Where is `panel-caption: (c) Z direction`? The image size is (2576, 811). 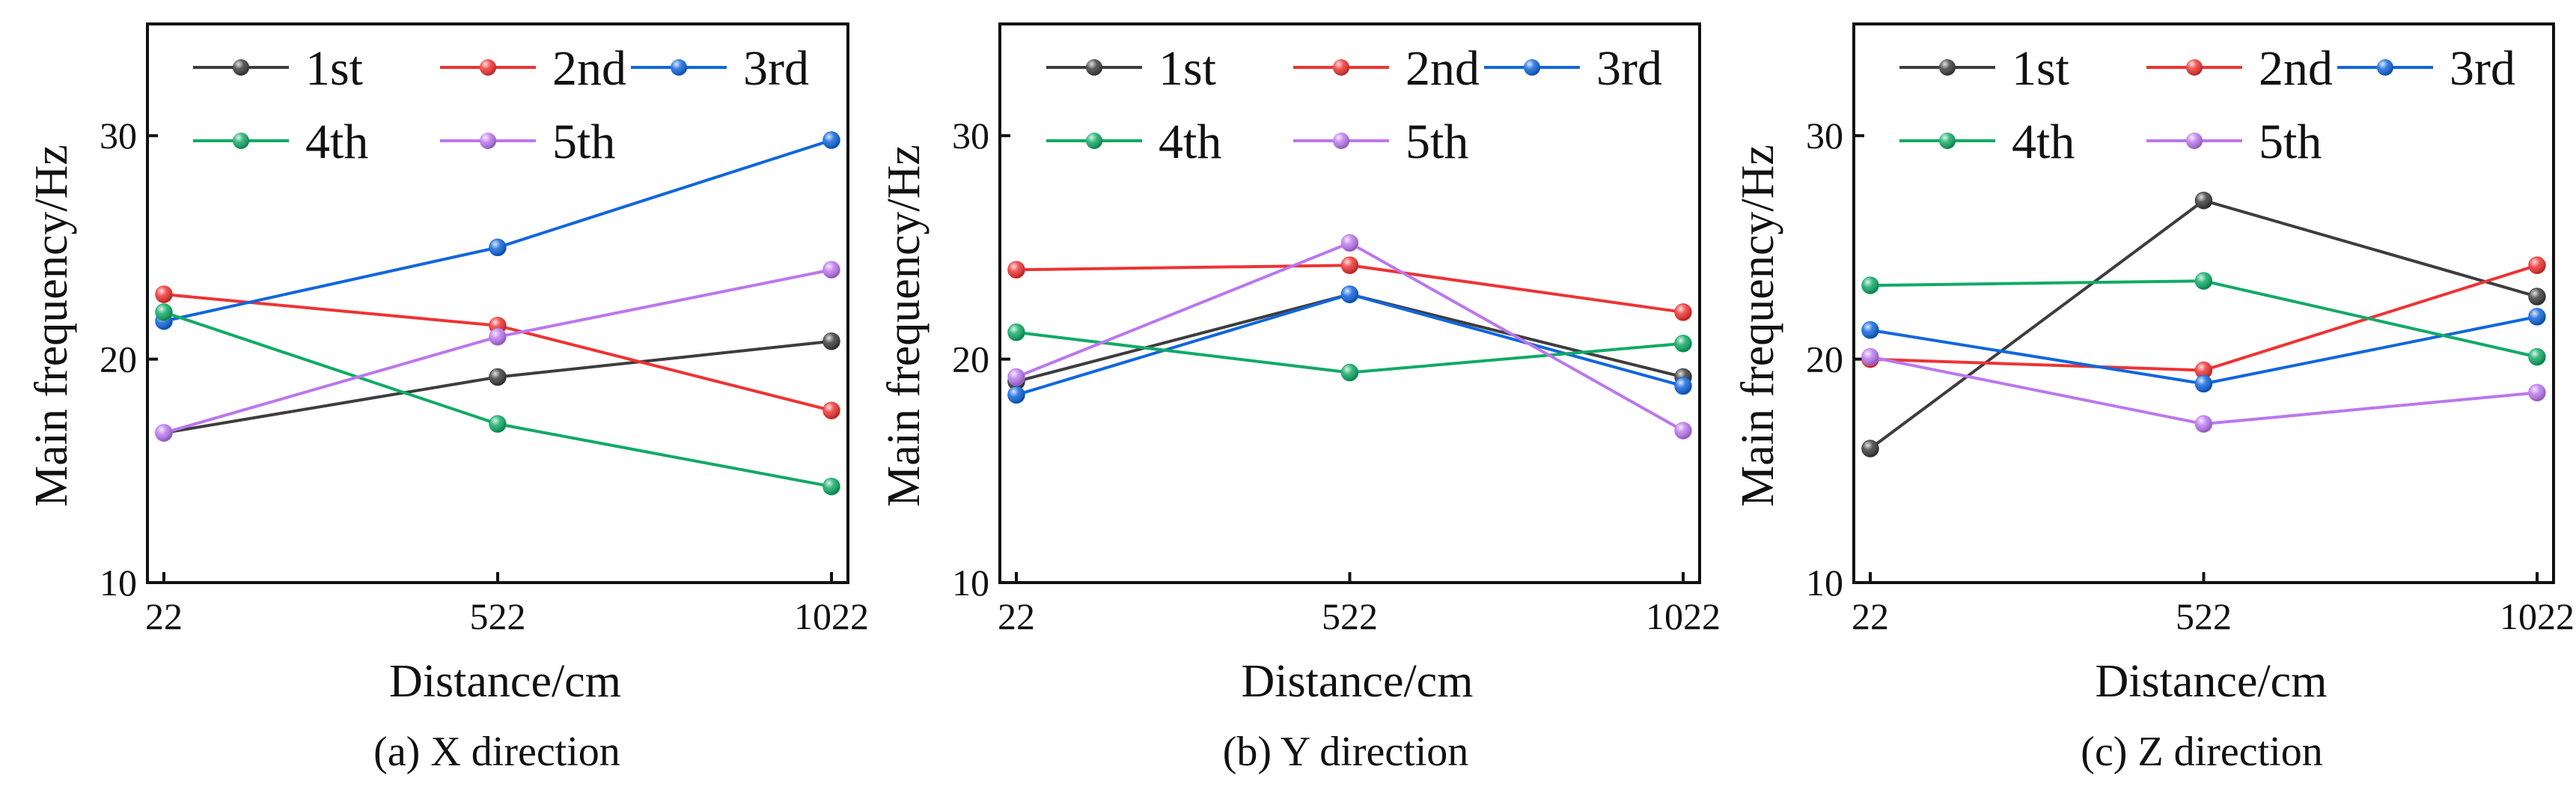 panel-caption: (c) Z direction is located at coordinates (2201, 752).